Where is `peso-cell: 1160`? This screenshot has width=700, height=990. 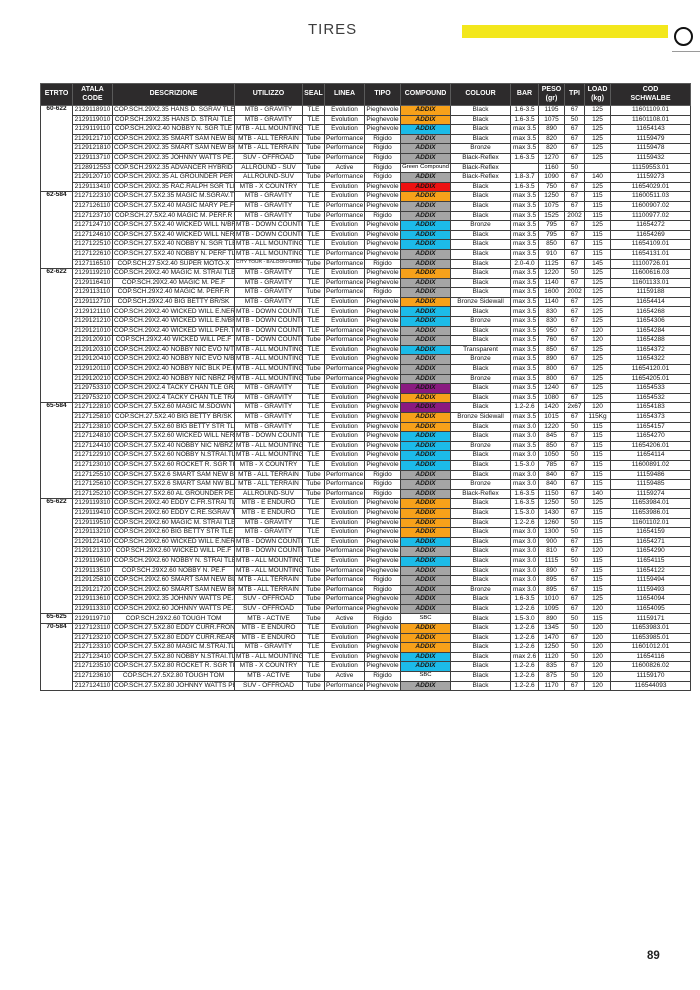
peso-cell: 1160 is located at coordinates (551, 168).